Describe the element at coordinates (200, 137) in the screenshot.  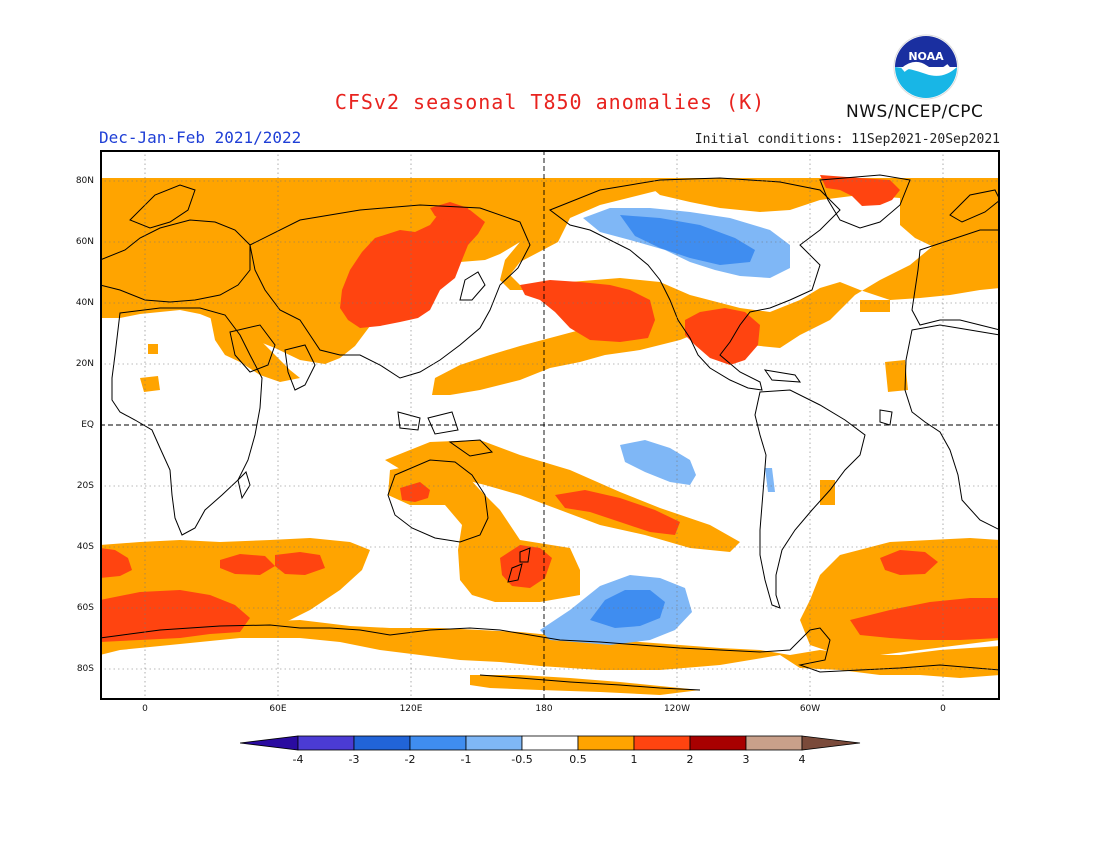
I see `period-label: Dec-Jan-Feb 2021/2022` at that location.